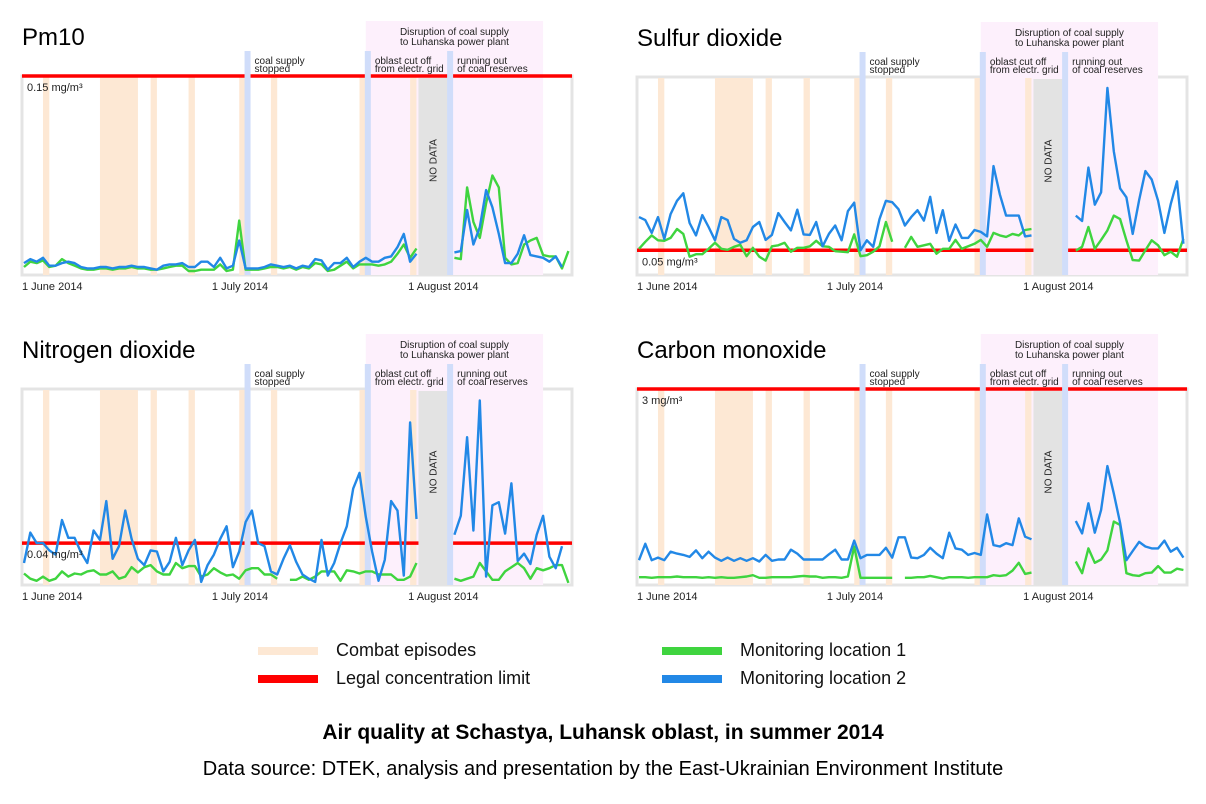  I want to click on legend-legal-limit: Legal concentration limit, so click(394, 678).